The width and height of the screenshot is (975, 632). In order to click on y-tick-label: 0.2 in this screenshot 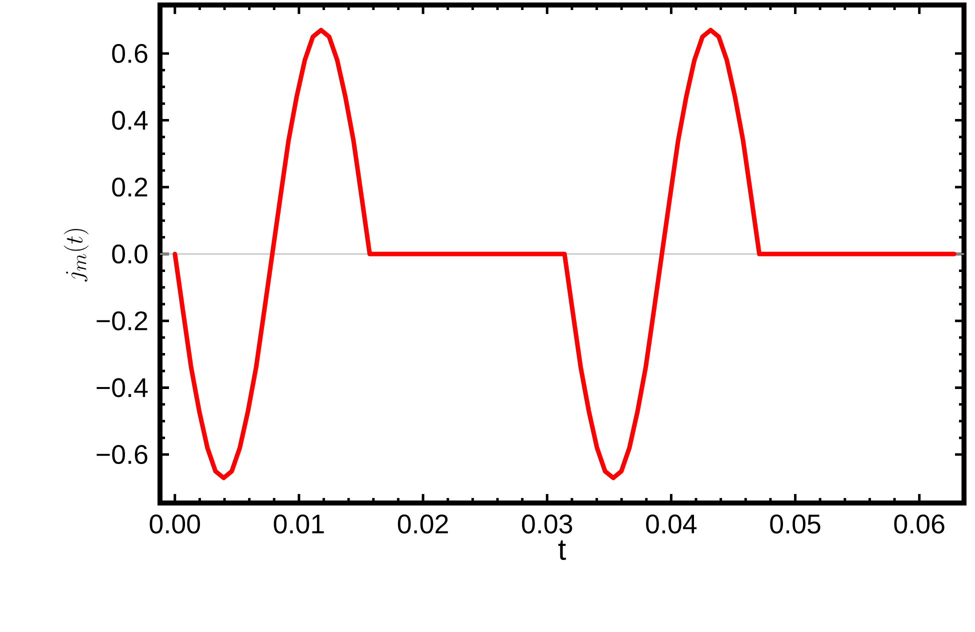, I will do `click(130, 187)`.